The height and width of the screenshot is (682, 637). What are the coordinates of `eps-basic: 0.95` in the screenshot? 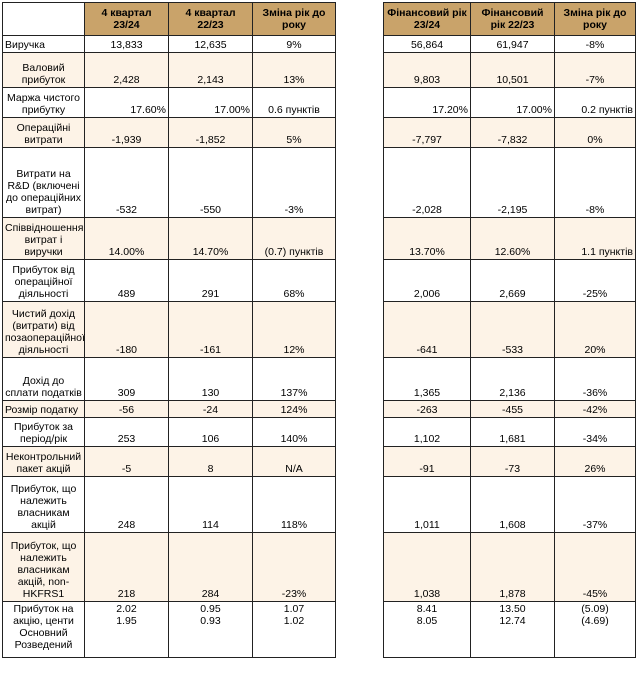 It's located at (210, 609).